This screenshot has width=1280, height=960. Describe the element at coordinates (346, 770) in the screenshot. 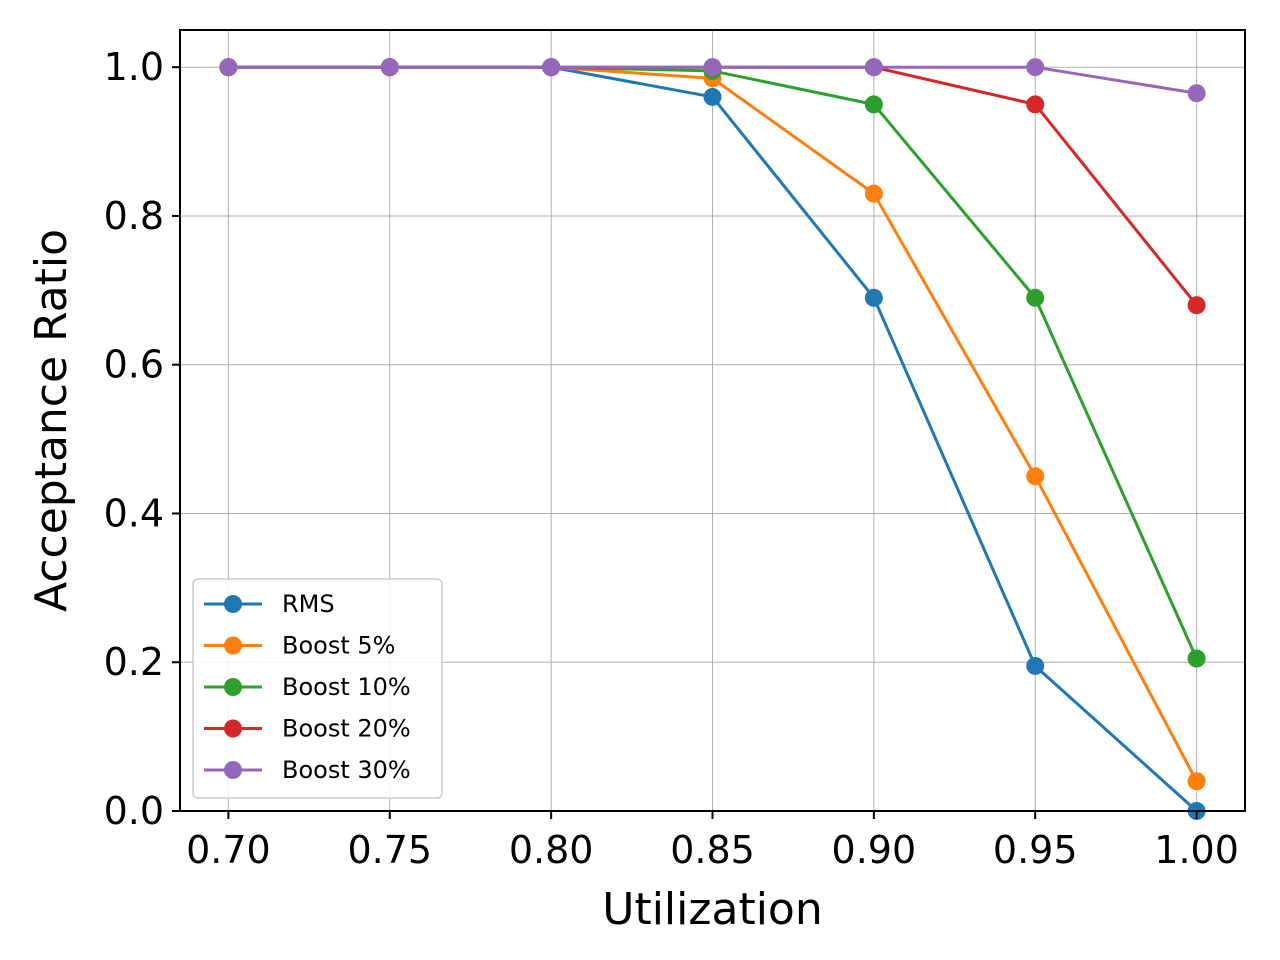

I see `legend-label: Boost 30%` at that location.